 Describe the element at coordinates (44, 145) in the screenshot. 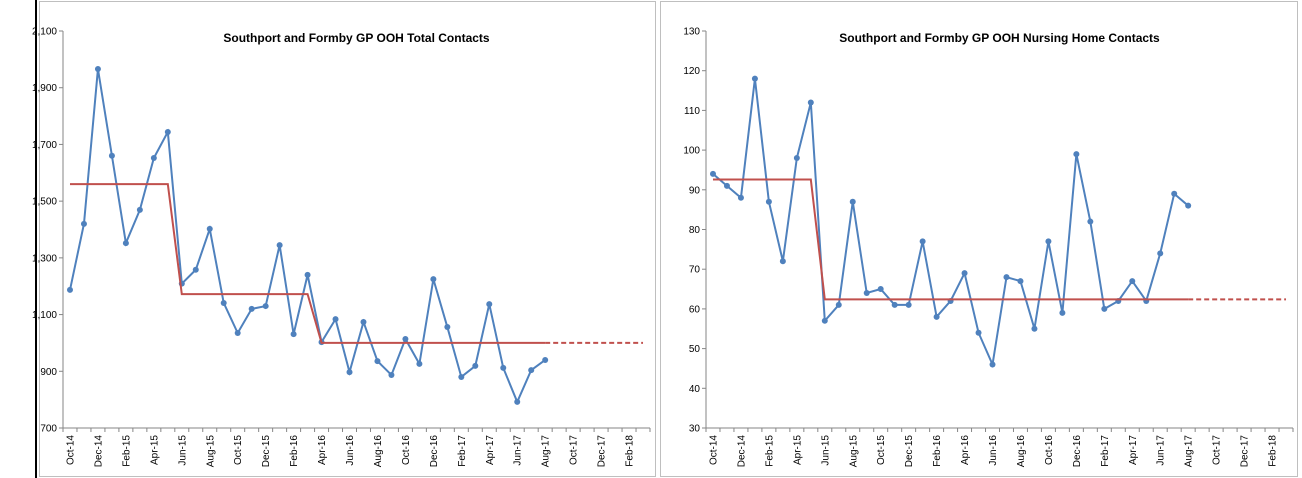

I see `y-tick-label: 1,700` at that location.